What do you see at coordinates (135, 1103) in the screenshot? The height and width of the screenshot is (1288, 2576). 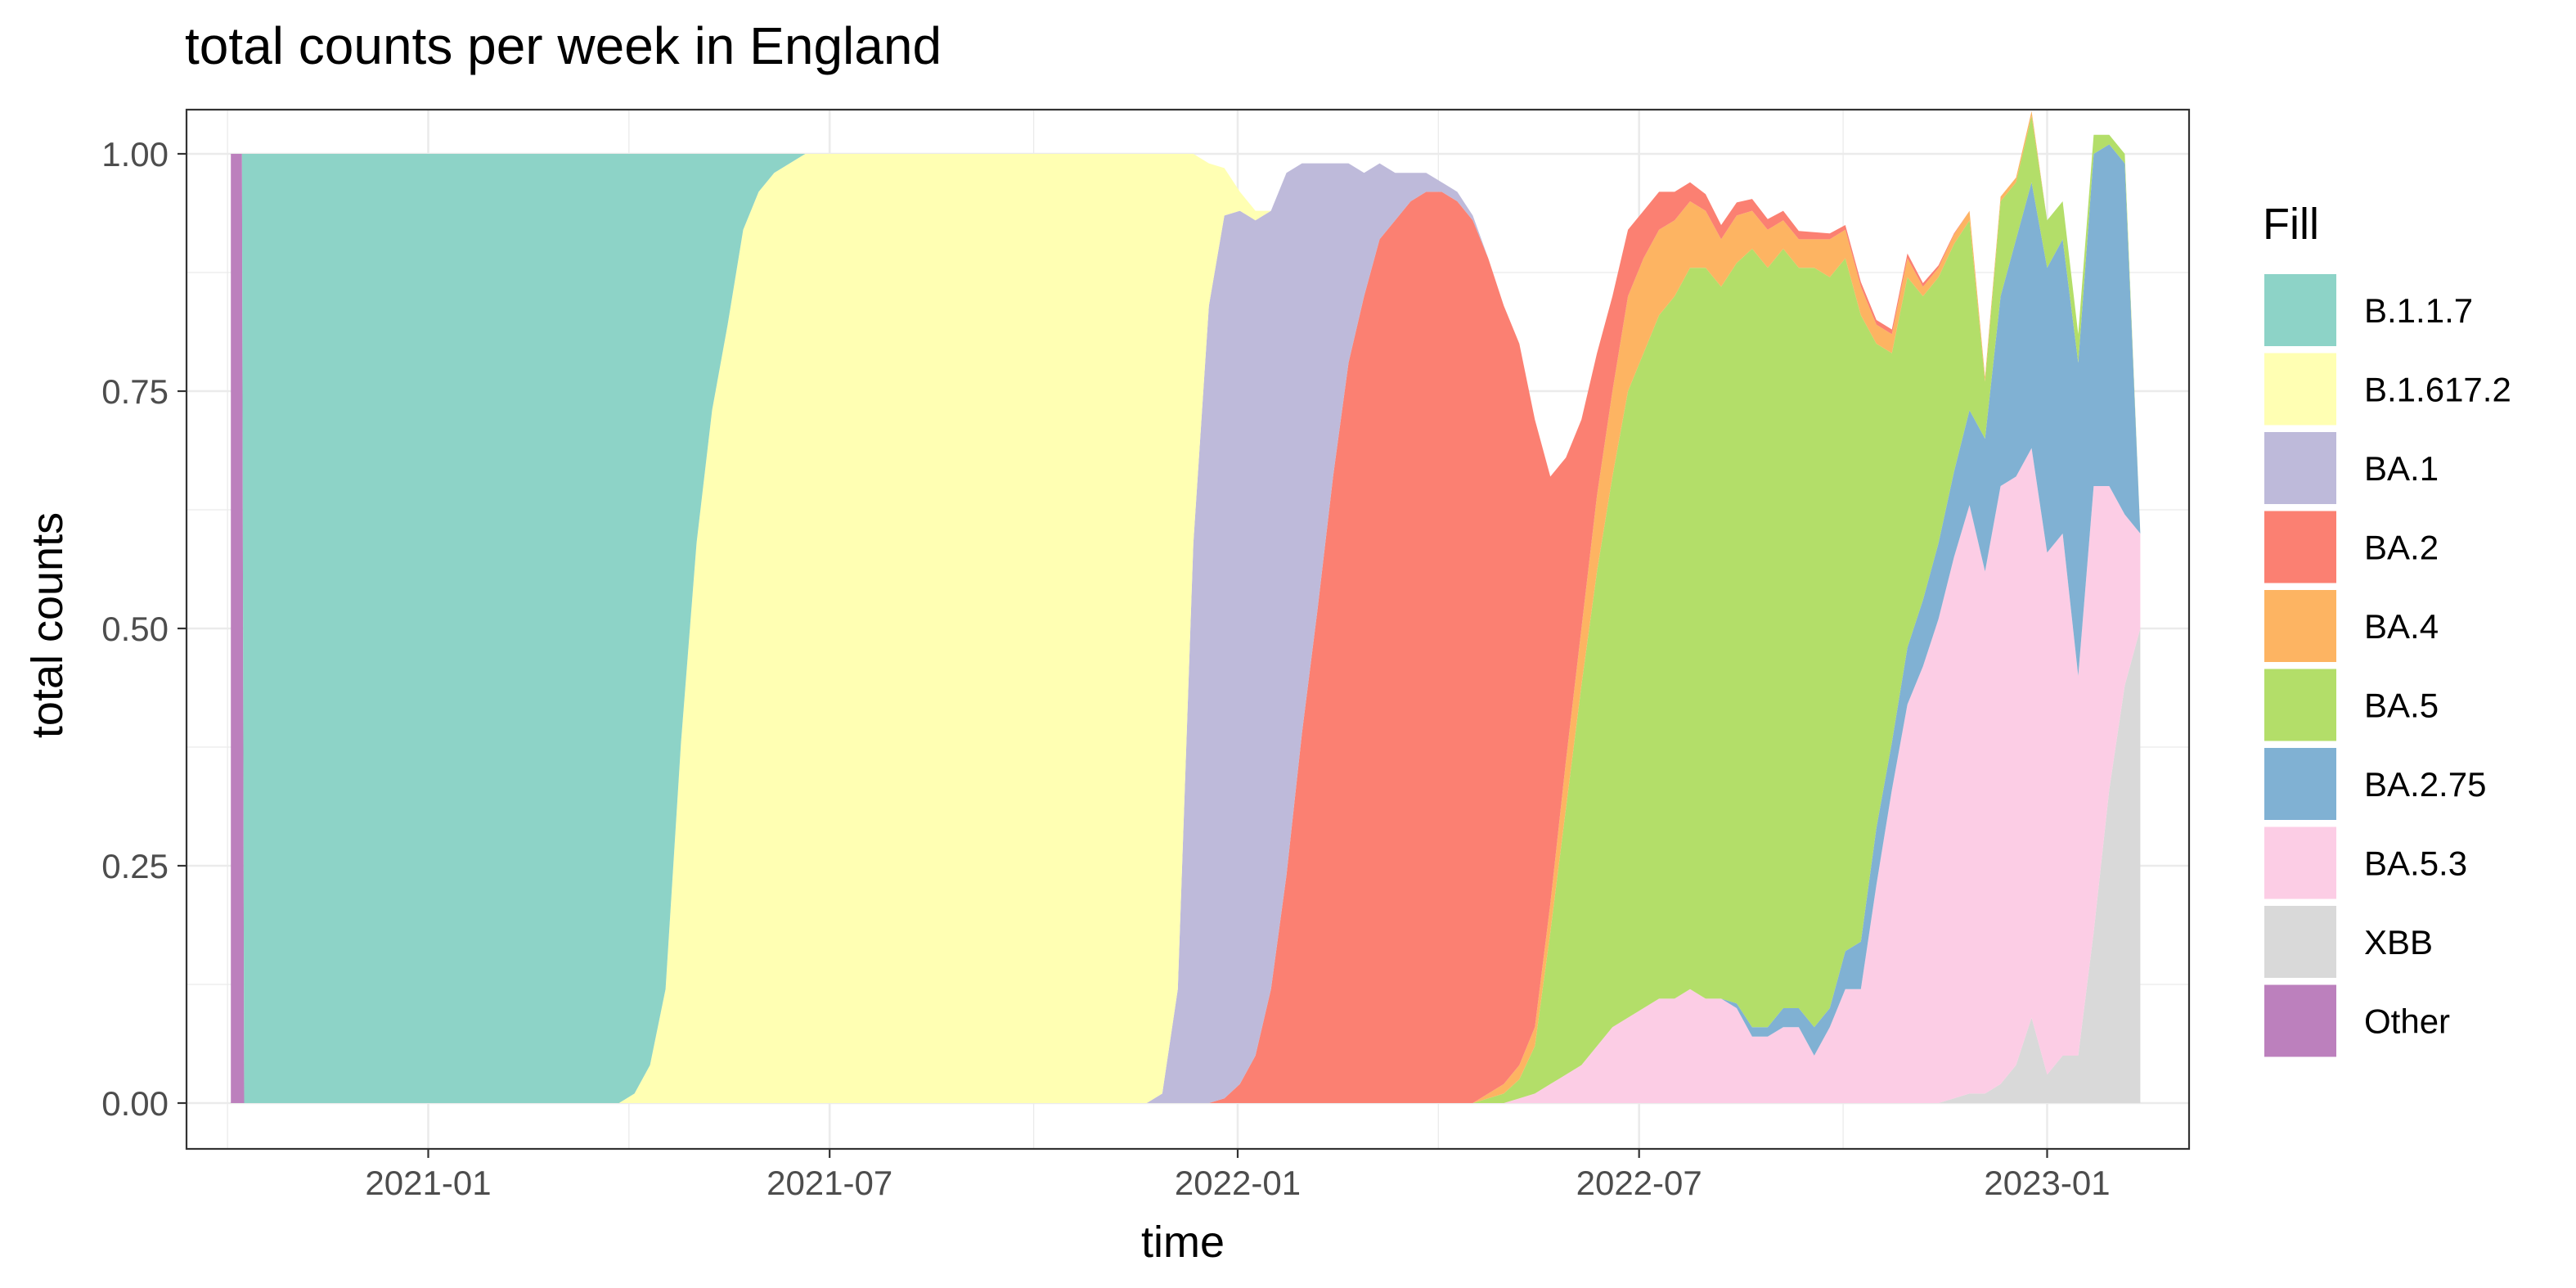 I see `y-tick-label: 0.00` at bounding box center [135, 1103].